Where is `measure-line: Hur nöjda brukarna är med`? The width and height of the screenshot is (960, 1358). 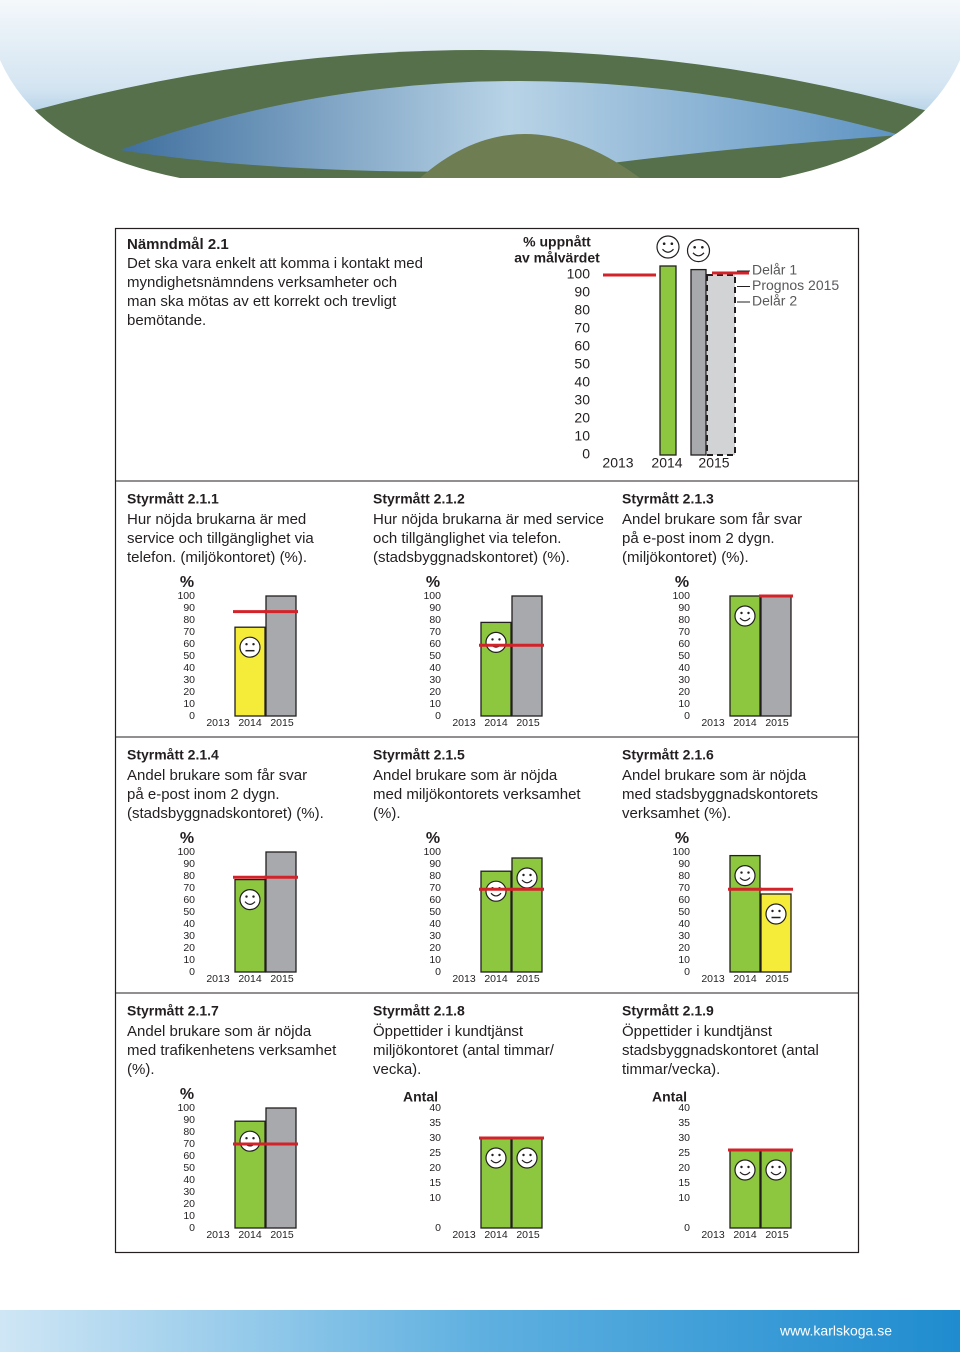 measure-line: Hur nöjda brukarna är med is located at coordinates (216, 519).